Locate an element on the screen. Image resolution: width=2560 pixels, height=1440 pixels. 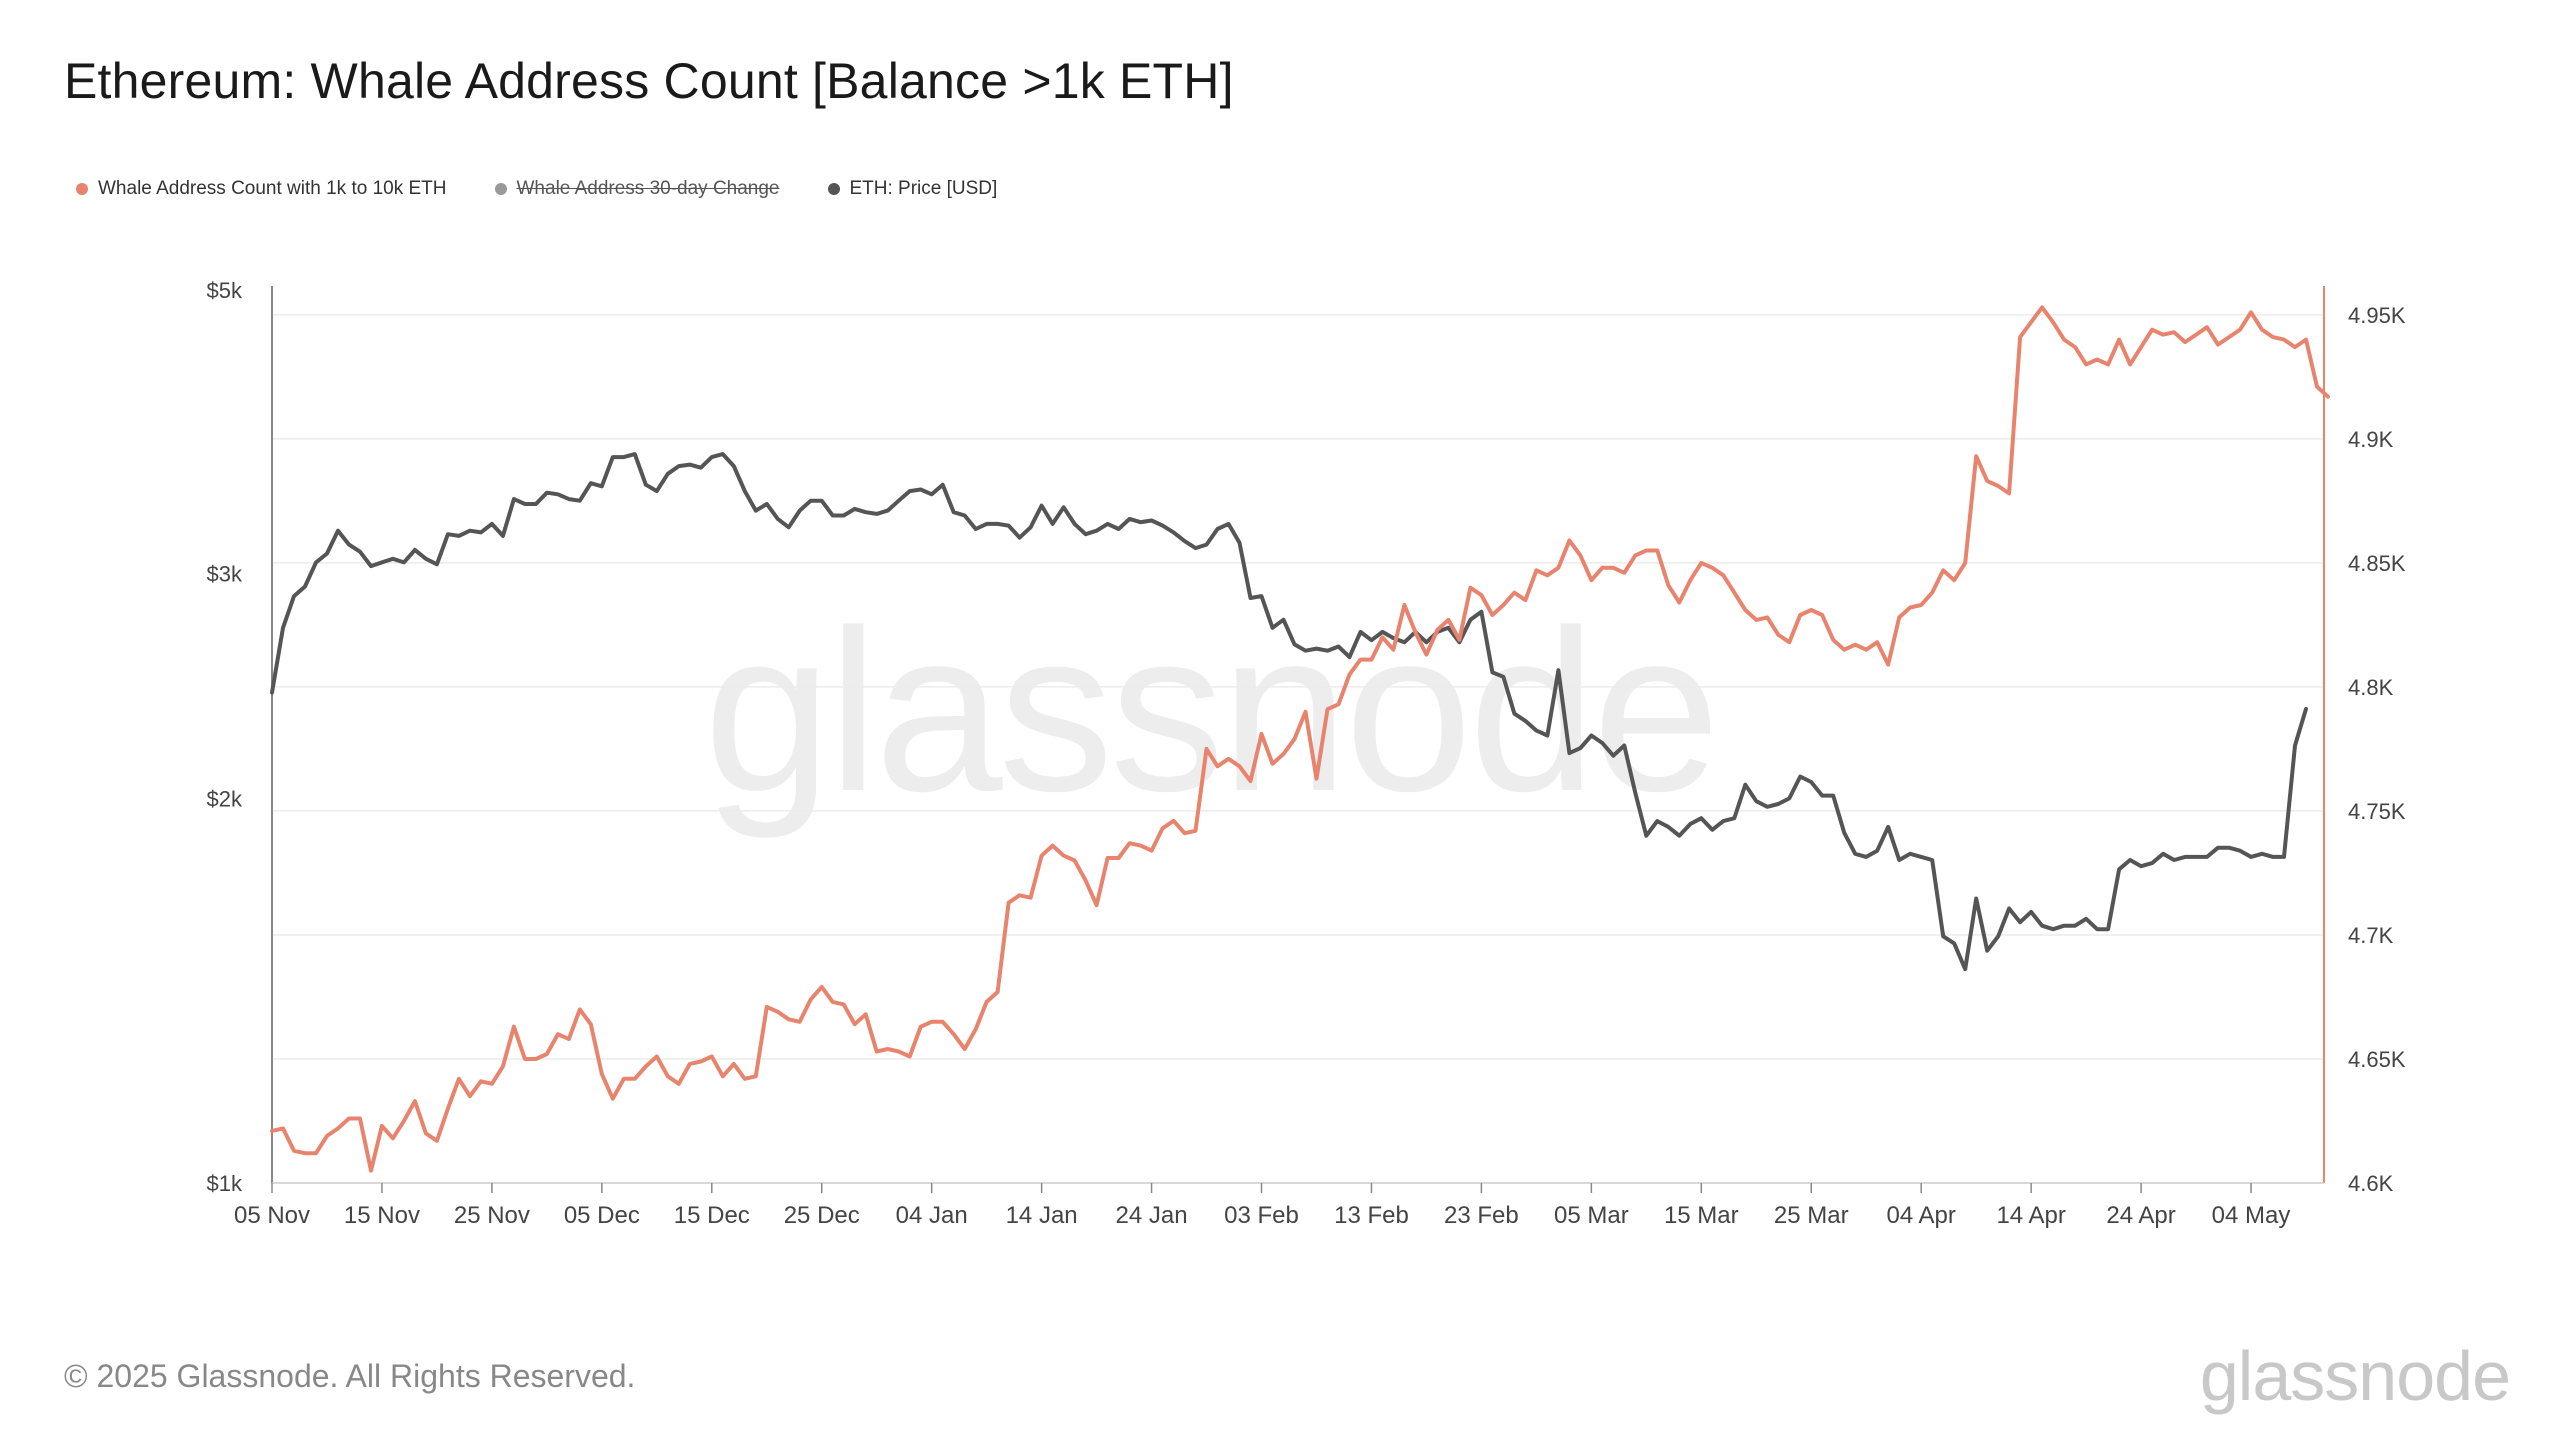
x-axis-tick-label: 05 Nov is located at coordinates (272, 1215).